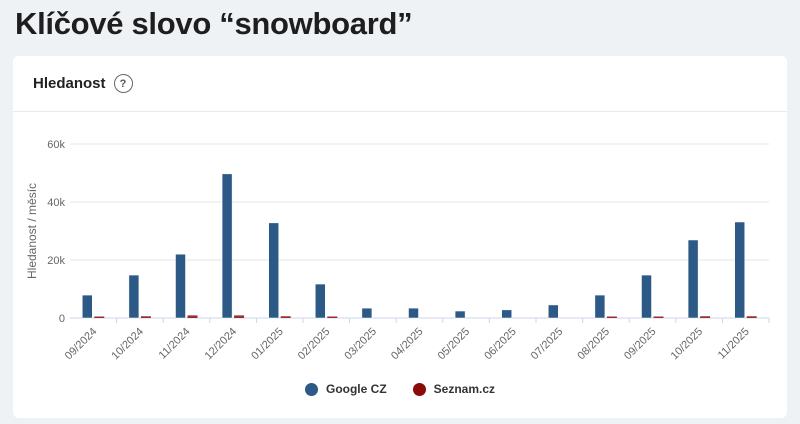 This screenshot has width=800, height=424. I want to click on card-header: Hledanost ?, so click(83, 83).